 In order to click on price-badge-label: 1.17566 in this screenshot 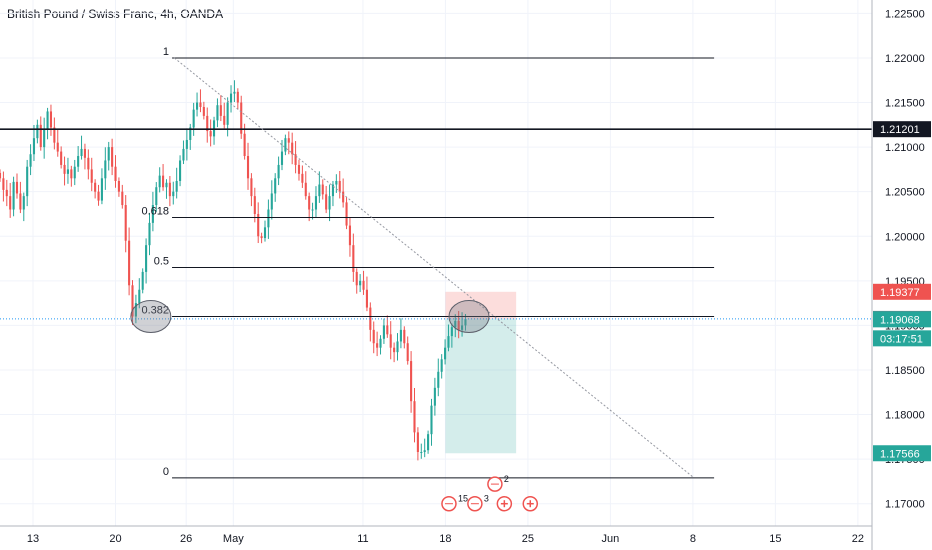, I will do `click(900, 454)`.